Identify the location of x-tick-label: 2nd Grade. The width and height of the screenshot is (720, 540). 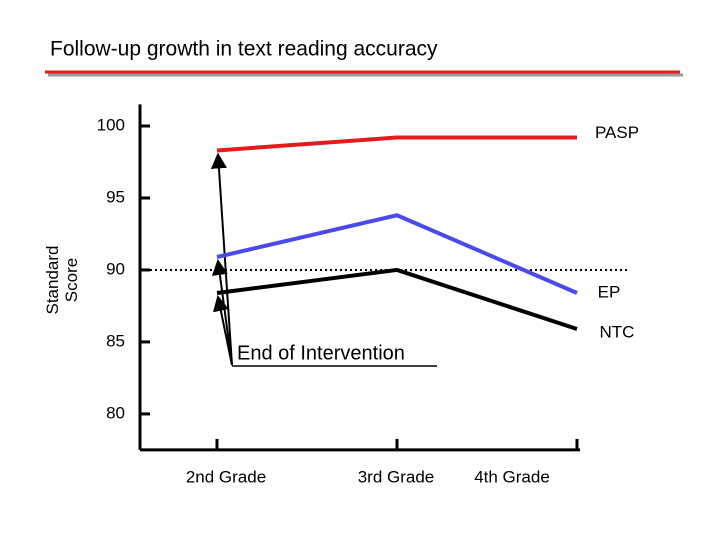
(226, 476).